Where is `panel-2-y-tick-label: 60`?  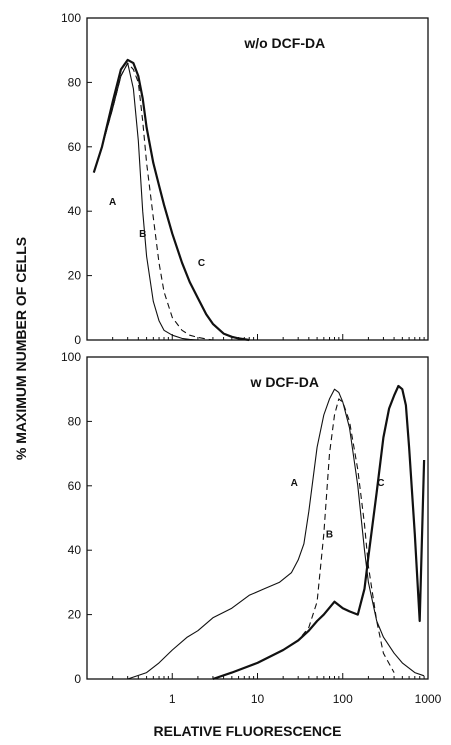
panel-2-y-tick-label: 60 is located at coordinates (75, 486).